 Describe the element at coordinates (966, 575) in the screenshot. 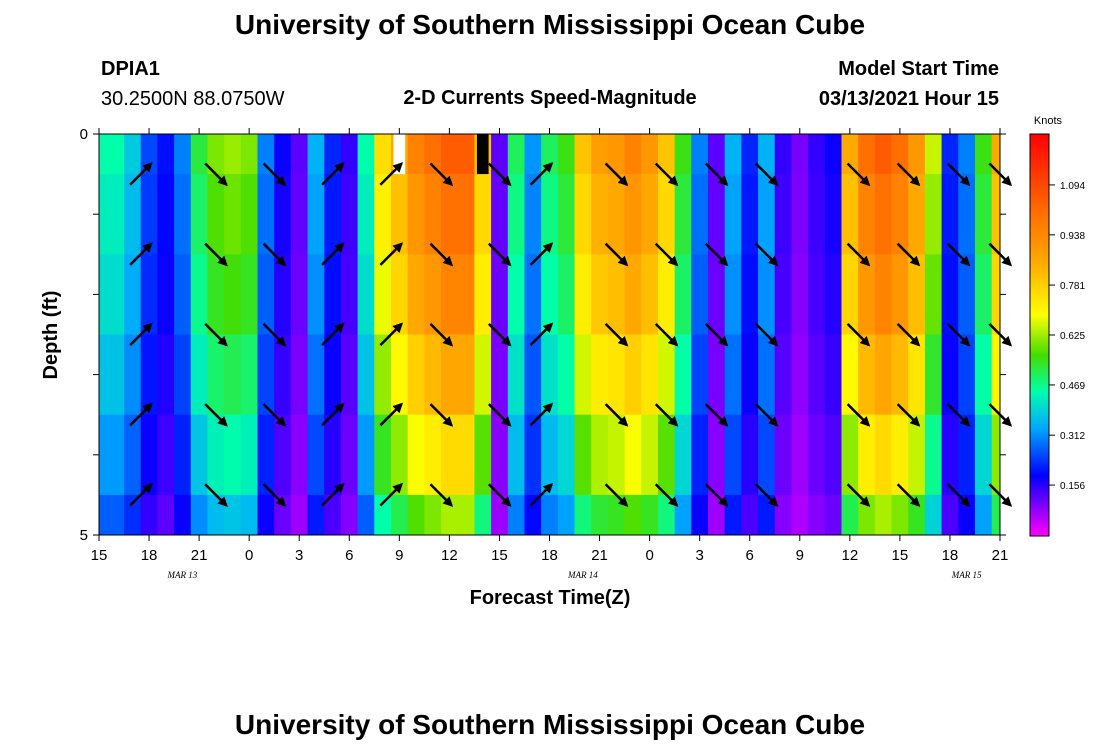

I see `date-label: MAR 15` at that location.